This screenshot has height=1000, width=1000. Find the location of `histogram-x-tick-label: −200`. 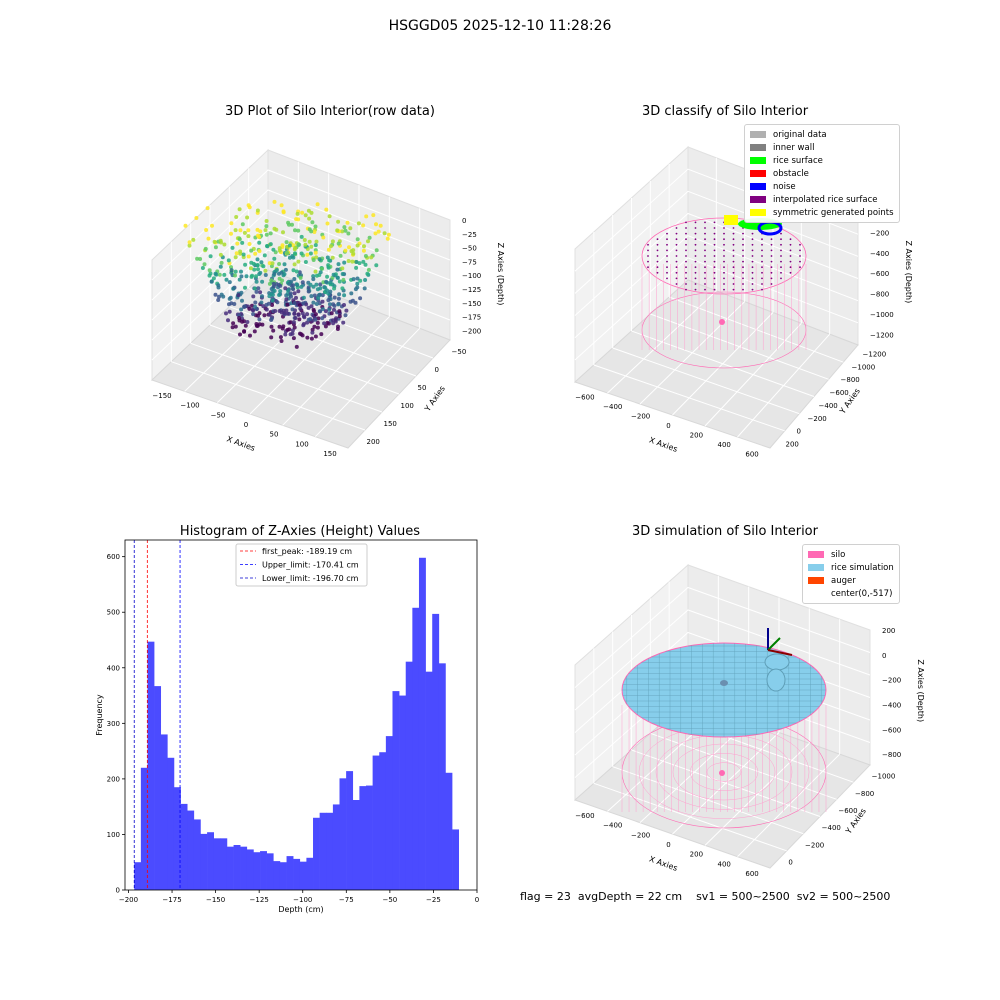

histogram-x-tick-label: −200 is located at coordinates (128, 900).